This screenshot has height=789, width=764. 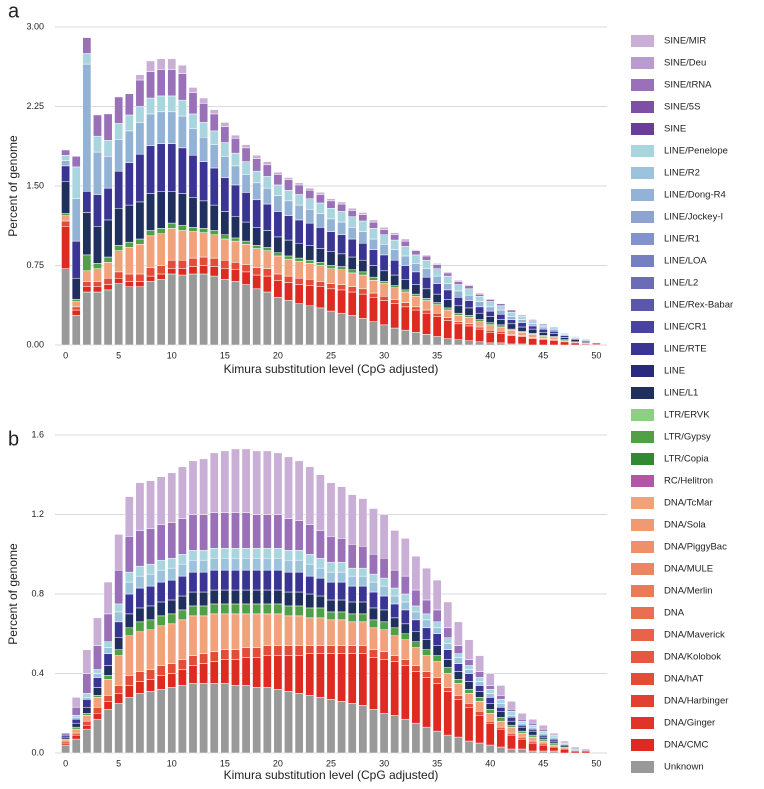 I want to click on x-tick-label: 40, so click(x=490, y=763).